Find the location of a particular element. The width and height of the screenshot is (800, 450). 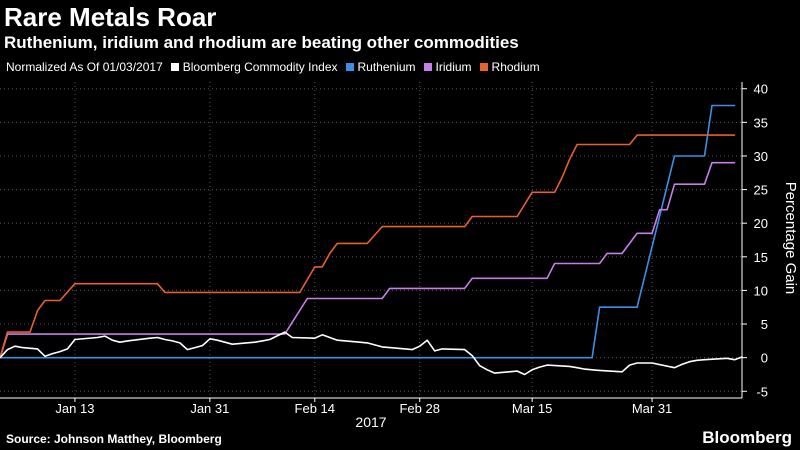

y-tick-label: 40 is located at coordinates (761, 89).